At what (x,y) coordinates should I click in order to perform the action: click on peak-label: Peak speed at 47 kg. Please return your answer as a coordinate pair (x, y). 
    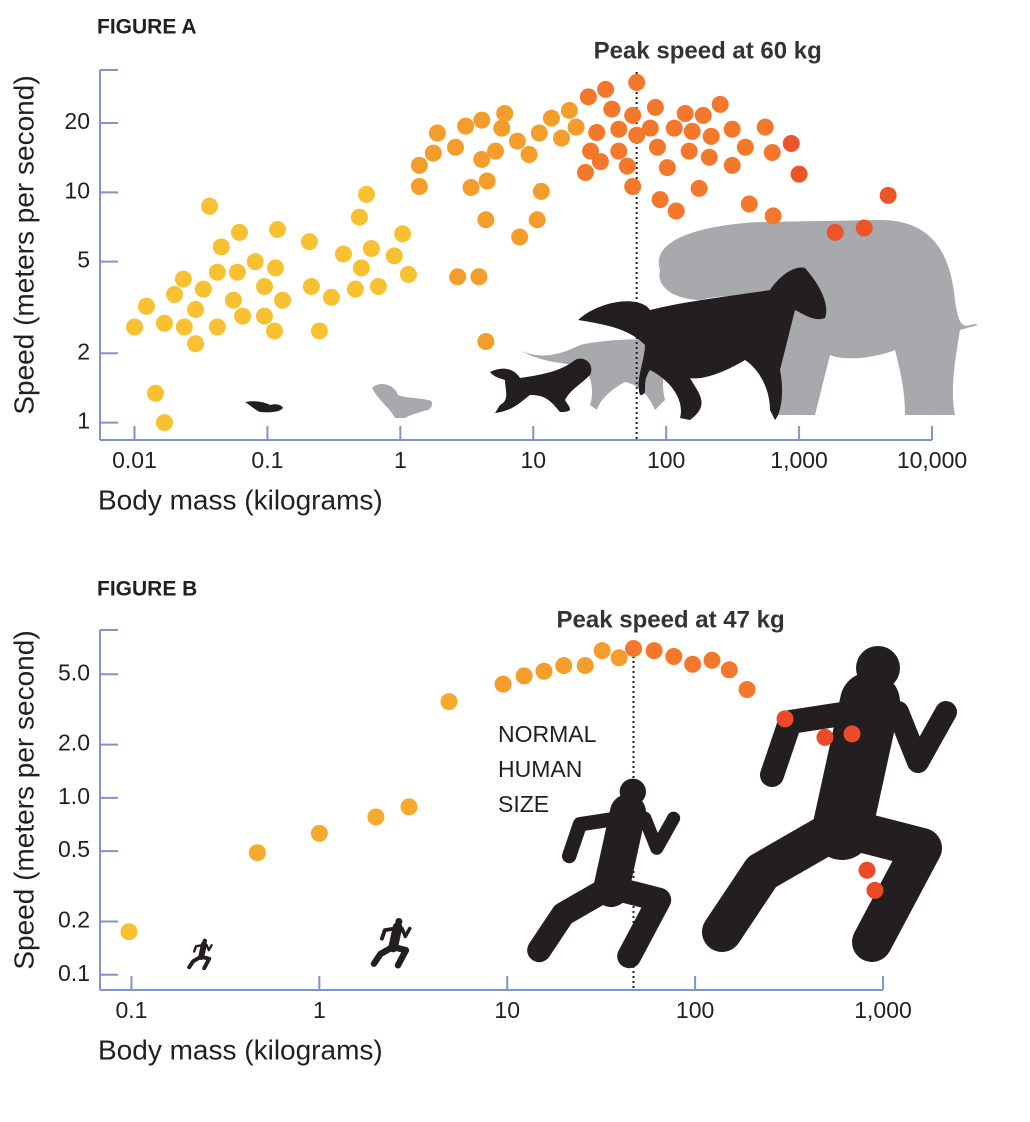
    Looking at the image, I should click on (671, 619).